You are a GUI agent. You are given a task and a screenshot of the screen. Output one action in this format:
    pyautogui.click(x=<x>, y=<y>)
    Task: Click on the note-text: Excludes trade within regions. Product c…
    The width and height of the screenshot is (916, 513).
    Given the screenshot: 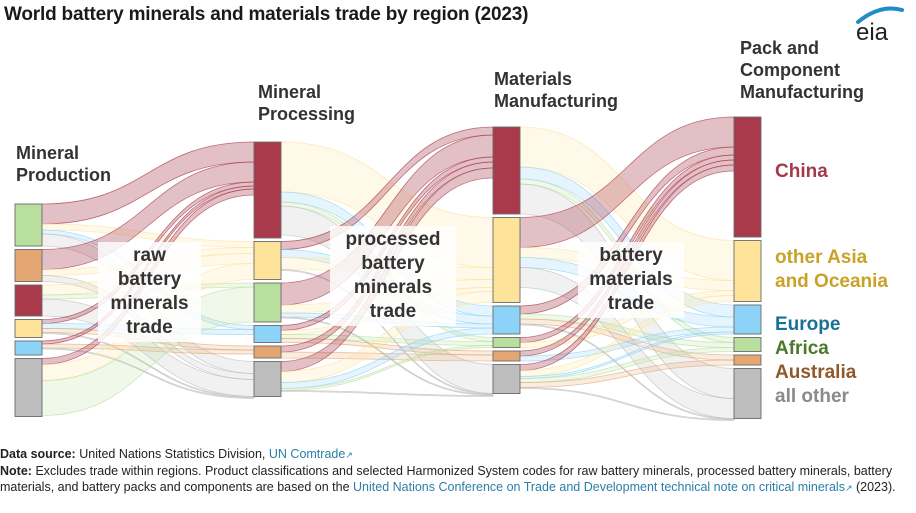 What is the action you would take?
    pyautogui.click(x=446, y=479)
    